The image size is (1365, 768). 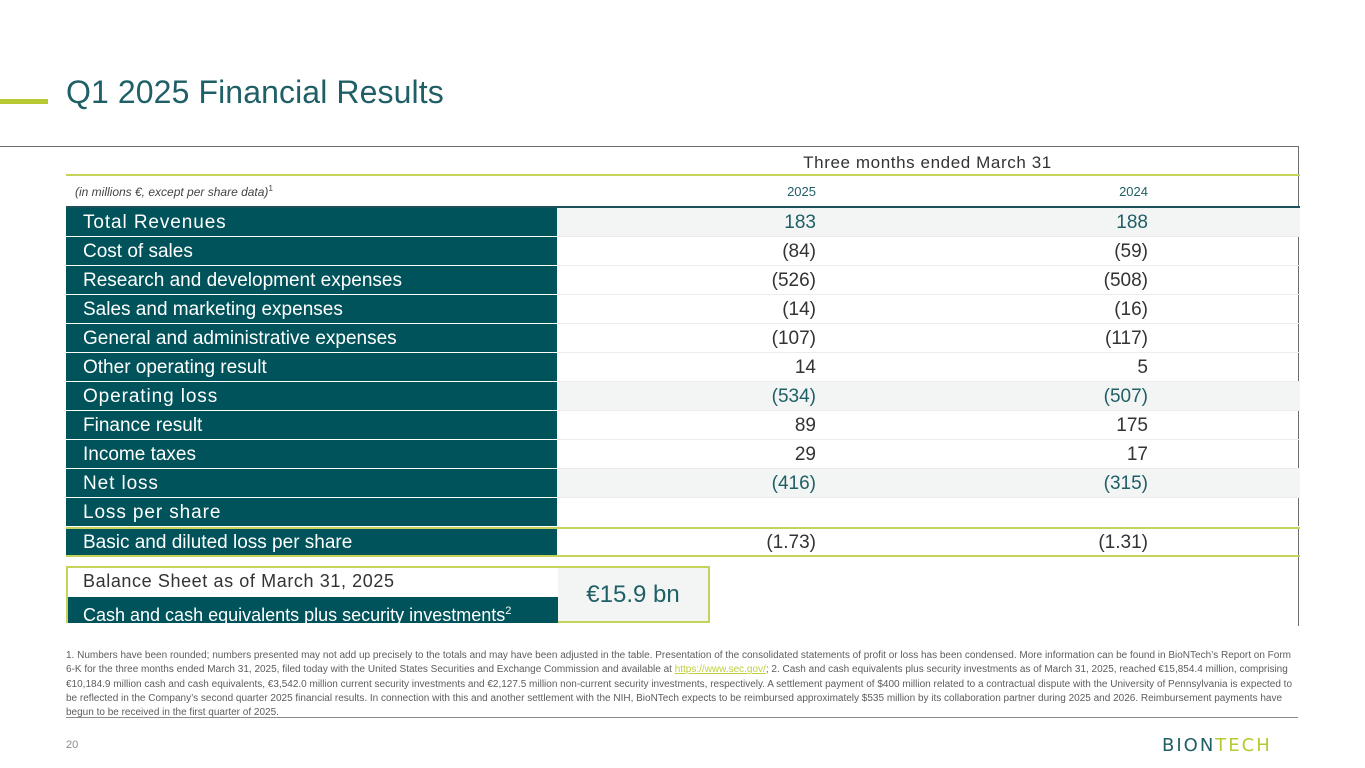 I want to click on table-row-loss-per-share: Loss per share, so click(x=683, y=512).